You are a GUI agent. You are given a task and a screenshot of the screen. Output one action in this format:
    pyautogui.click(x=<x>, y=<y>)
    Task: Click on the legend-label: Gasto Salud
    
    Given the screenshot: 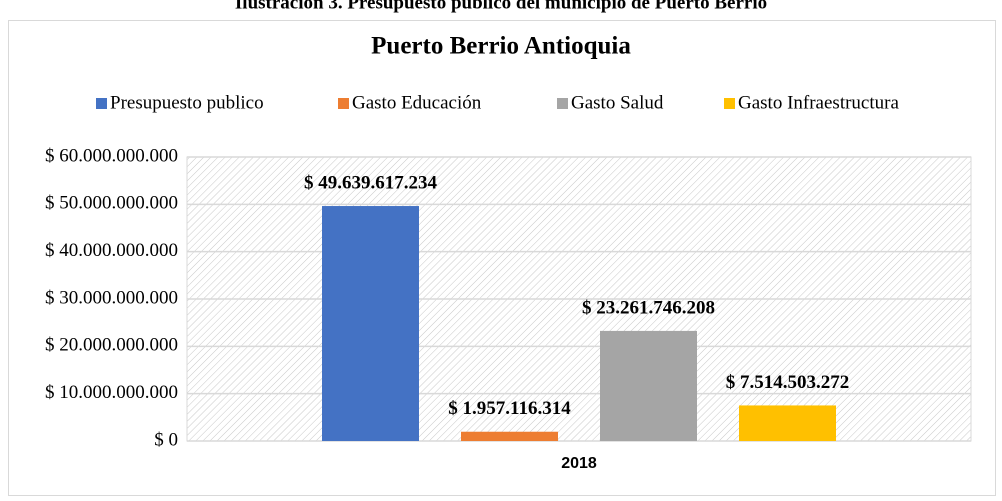 What is the action you would take?
    pyautogui.click(x=617, y=102)
    